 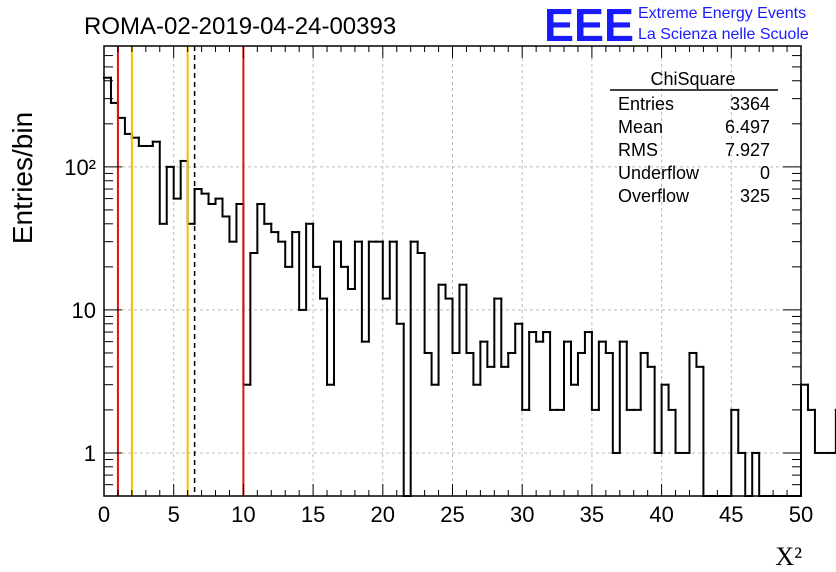 What do you see at coordinates (692, 79) in the screenshot?
I see `stats-title: ChiSquare` at bounding box center [692, 79].